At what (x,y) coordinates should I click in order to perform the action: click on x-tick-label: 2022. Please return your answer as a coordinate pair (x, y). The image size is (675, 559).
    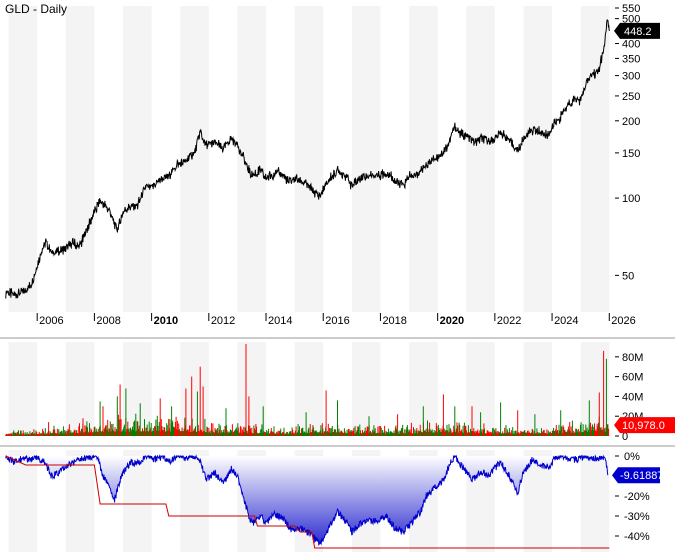
    Looking at the image, I should click on (509, 321).